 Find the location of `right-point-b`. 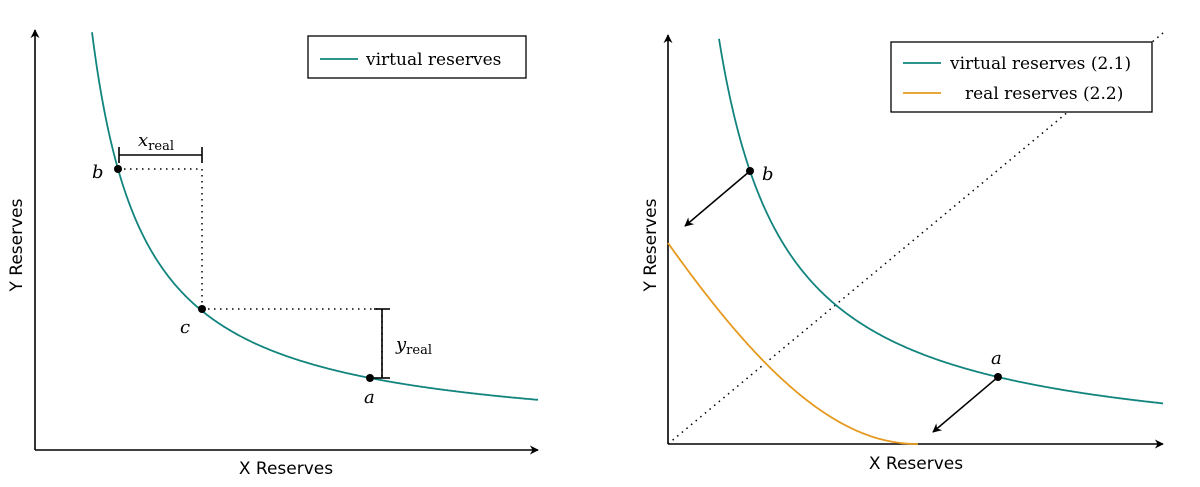

right-point-b is located at coordinates (750, 171).